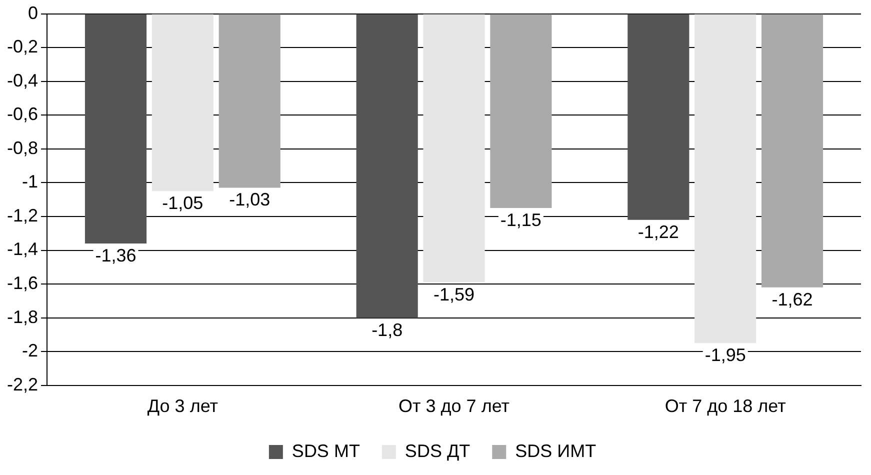 Image resolution: width=871 pixels, height=475 pixels. Describe the element at coordinates (326, 450) in the screenshot. I see `legend-label: SDS МТ` at that location.